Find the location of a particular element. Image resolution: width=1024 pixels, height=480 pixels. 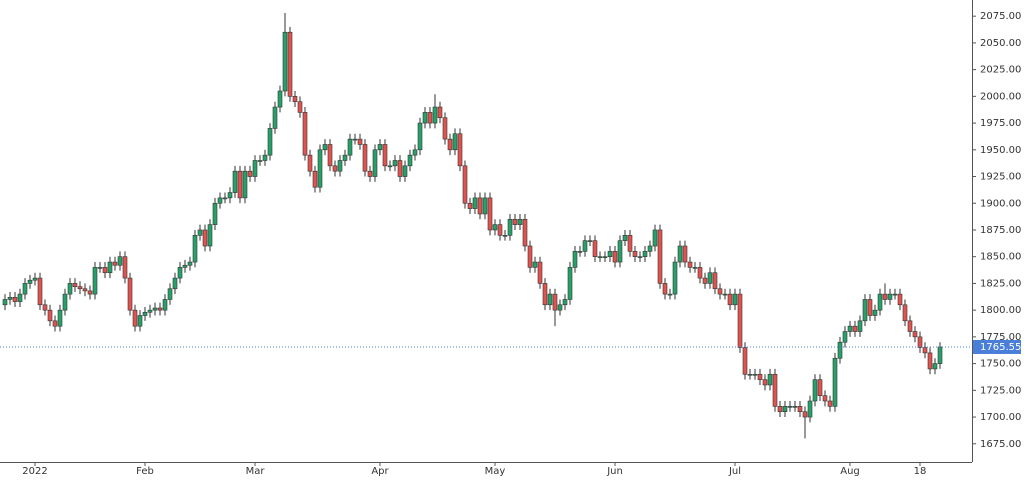

x-tick-label: 2022 is located at coordinates (34, 471).